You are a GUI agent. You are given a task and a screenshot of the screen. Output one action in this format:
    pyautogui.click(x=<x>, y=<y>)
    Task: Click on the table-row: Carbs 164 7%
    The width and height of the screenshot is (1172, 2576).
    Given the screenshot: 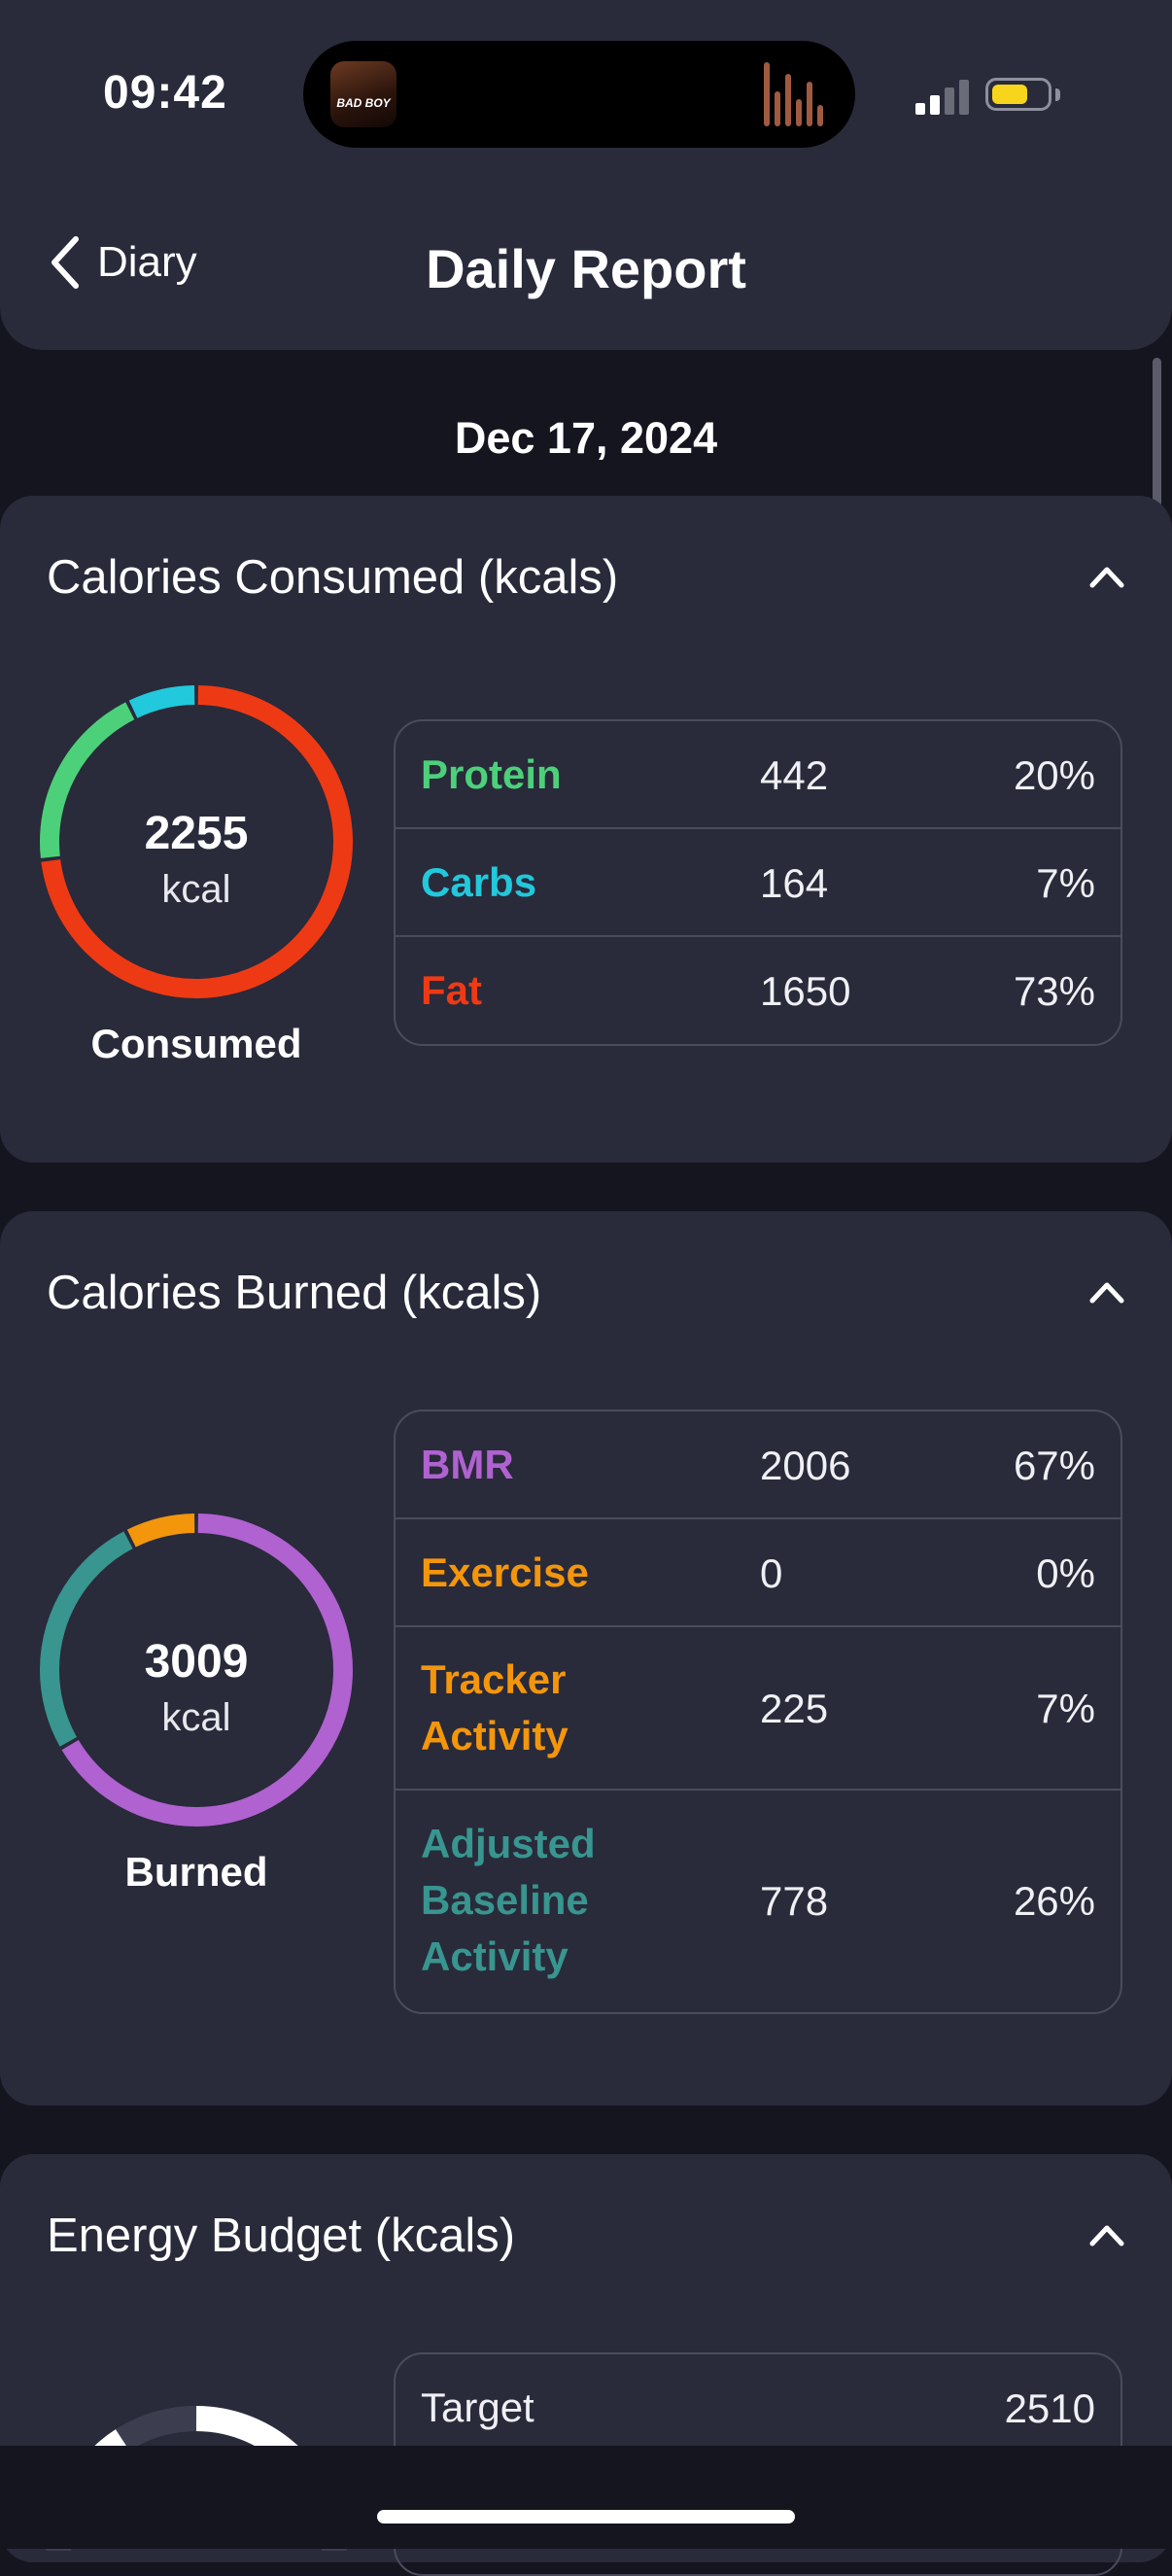 What is the action you would take?
    pyautogui.click(x=758, y=883)
    